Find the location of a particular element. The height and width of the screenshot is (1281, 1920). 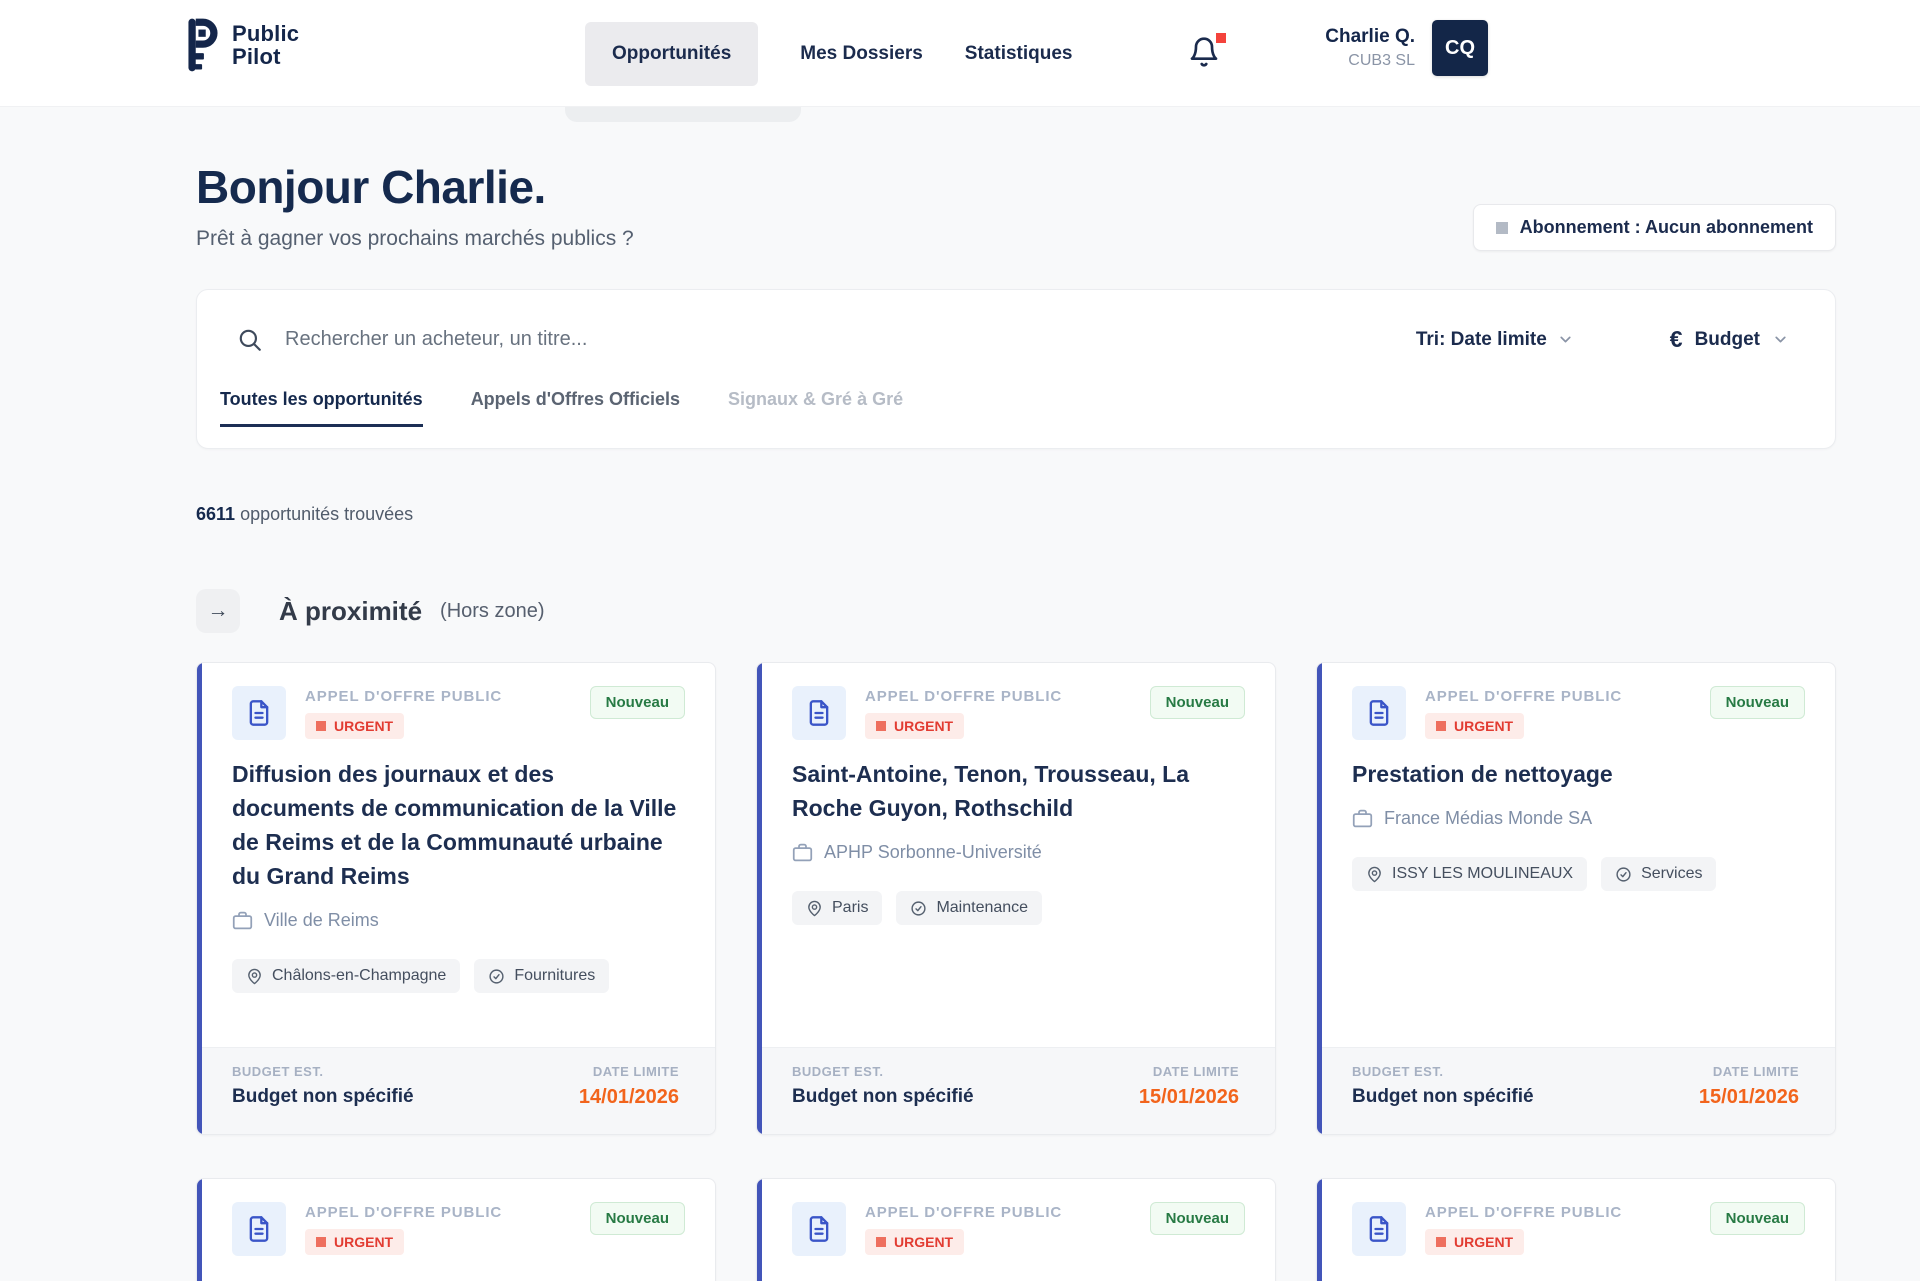

section-arrow-button: → is located at coordinates (218, 611).